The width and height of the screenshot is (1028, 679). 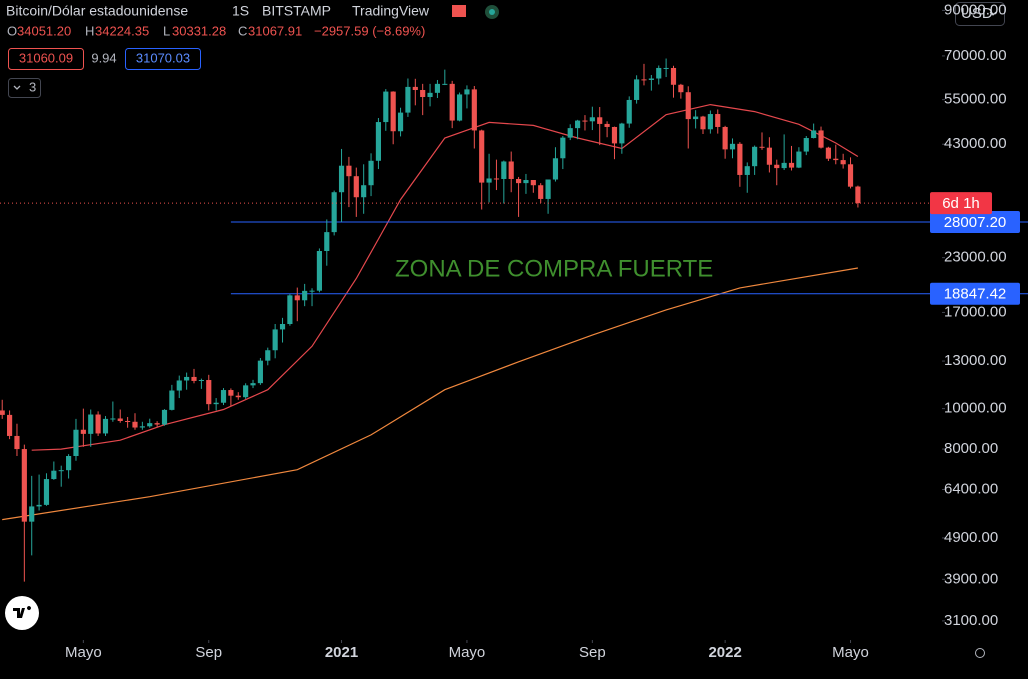 I want to click on change: −2957.59 (−8.69%), so click(x=369, y=30).